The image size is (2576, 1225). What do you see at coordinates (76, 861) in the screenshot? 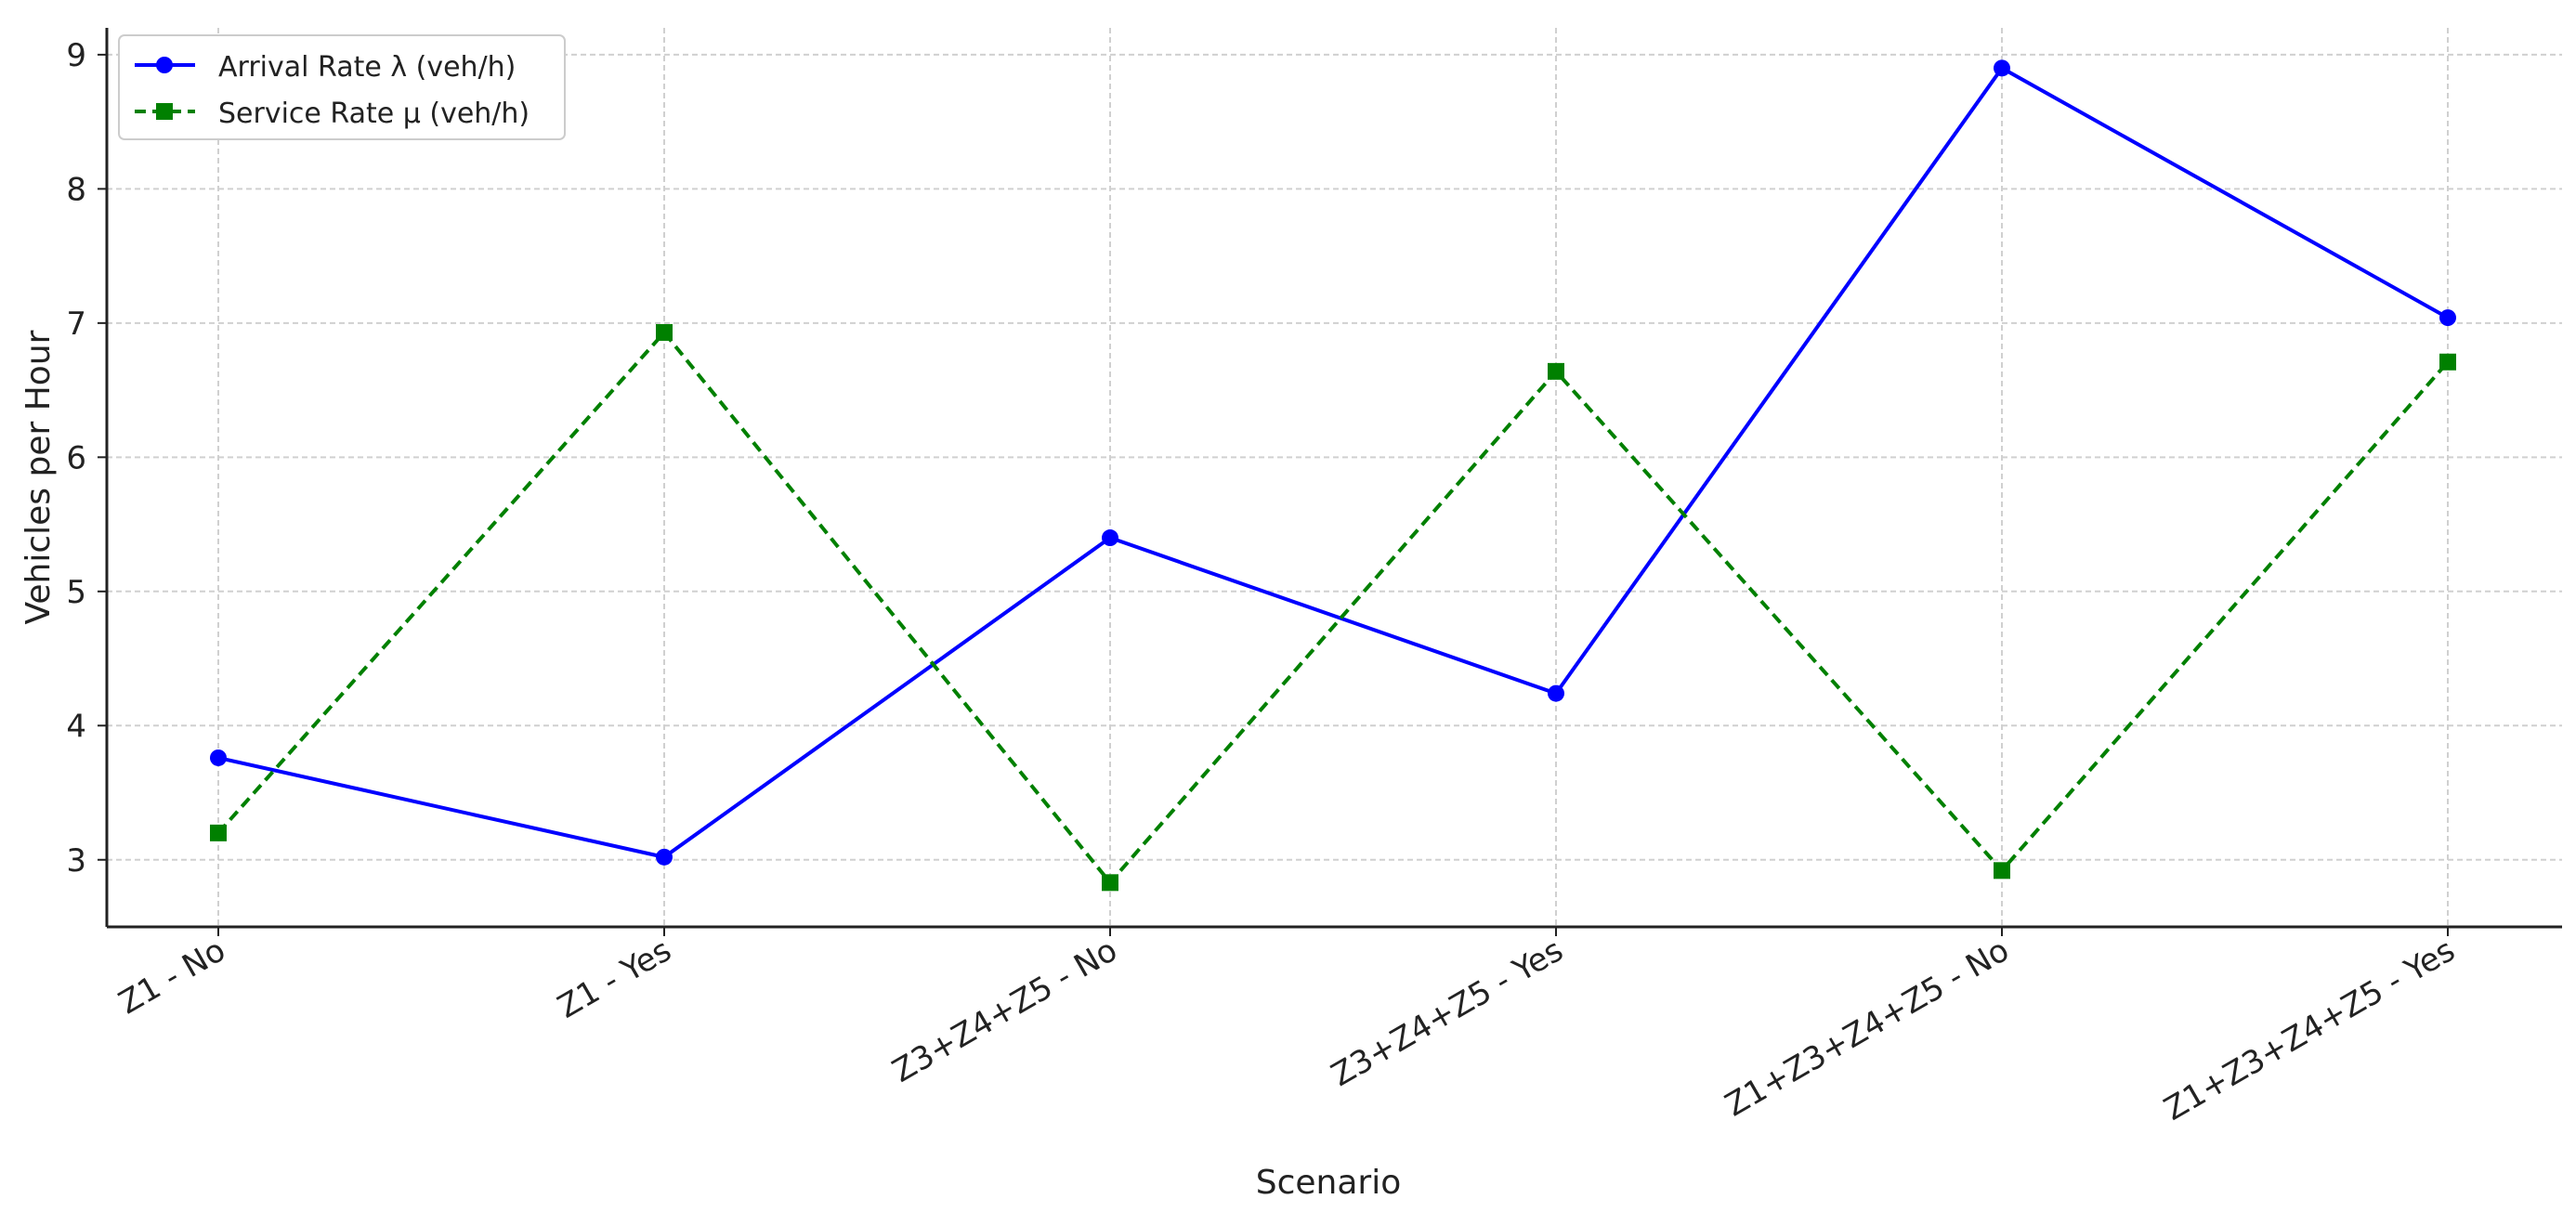
I see `y-tick-label: 3` at bounding box center [76, 861].